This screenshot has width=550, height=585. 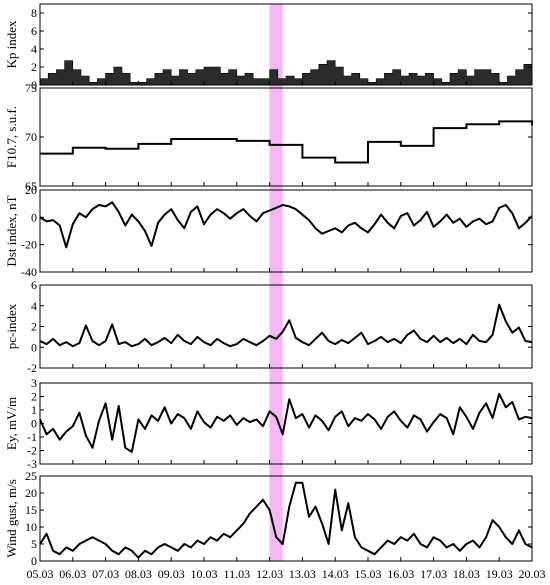 What do you see at coordinates (11, 326) in the screenshot?
I see `pc-ylabel: pc-index` at bounding box center [11, 326].